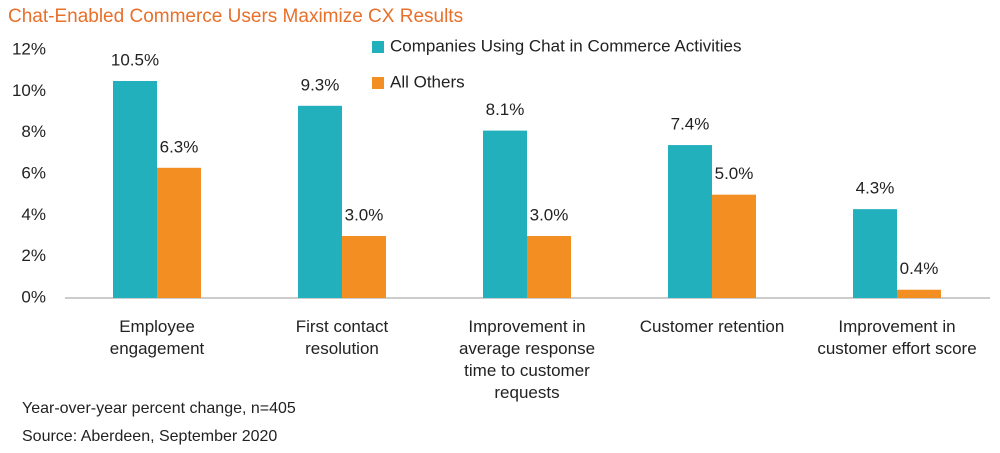  Describe the element at coordinates (159, 408) in the screenshot. I see `note: Year-over-year percent change, n=405` at that location.